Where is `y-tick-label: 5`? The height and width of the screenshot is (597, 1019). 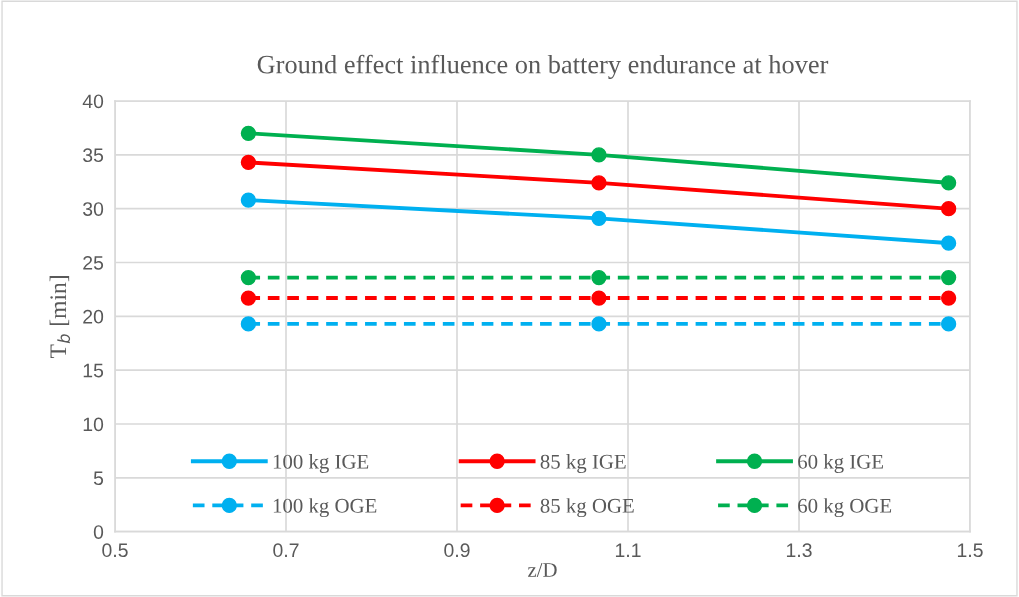
y-tick-label: 5 is located at coordinates (98, 478).